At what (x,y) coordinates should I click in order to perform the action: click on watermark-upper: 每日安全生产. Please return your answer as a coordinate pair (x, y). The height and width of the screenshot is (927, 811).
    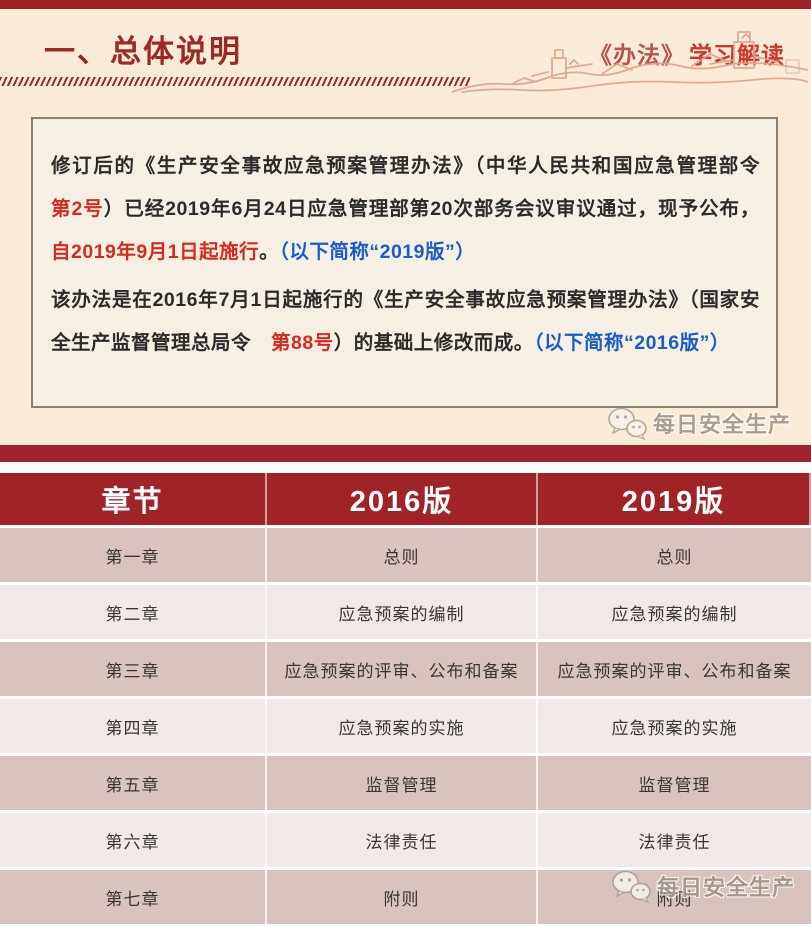
    Looking at the image, I should click on (699, 423).